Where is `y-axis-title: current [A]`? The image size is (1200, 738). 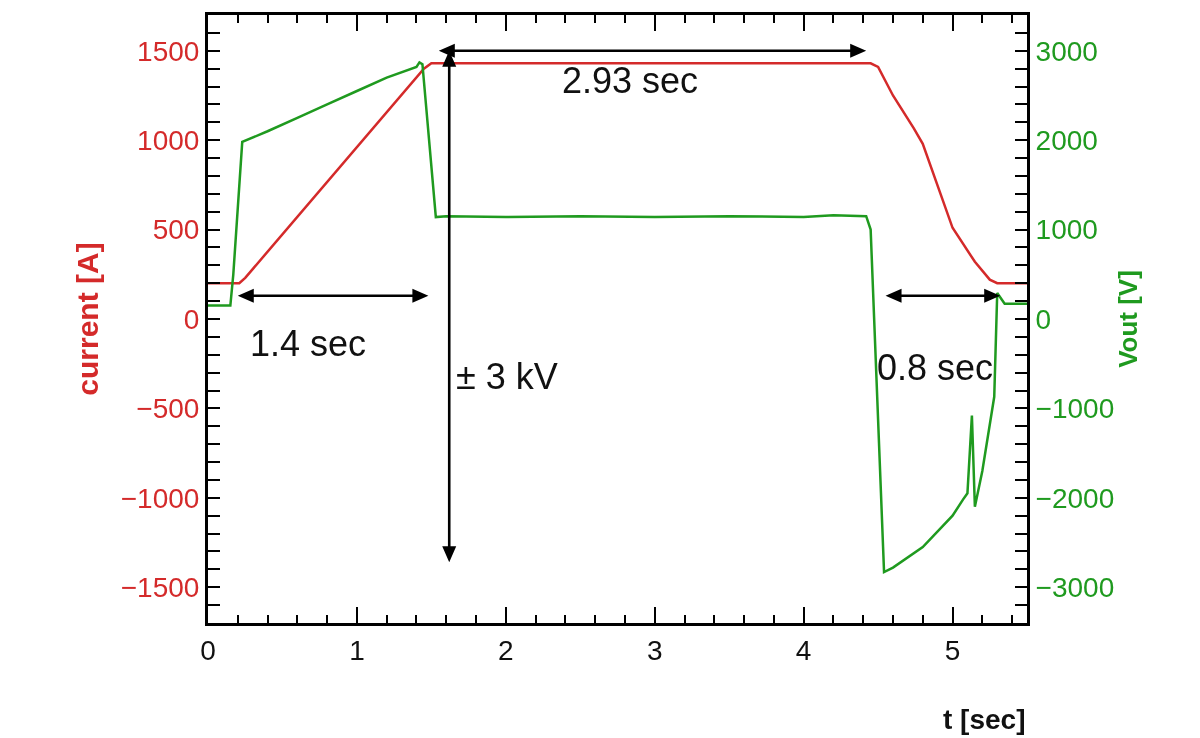 y-axis-title: current [A] is located at coordinates (87, 319).